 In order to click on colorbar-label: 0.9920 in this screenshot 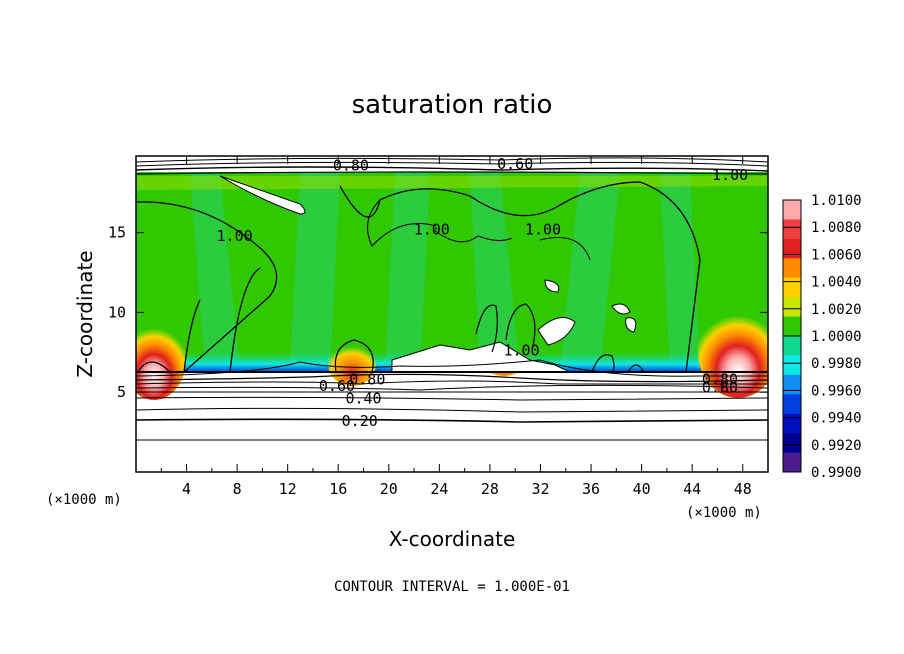, I will do `click(836, 446)`.